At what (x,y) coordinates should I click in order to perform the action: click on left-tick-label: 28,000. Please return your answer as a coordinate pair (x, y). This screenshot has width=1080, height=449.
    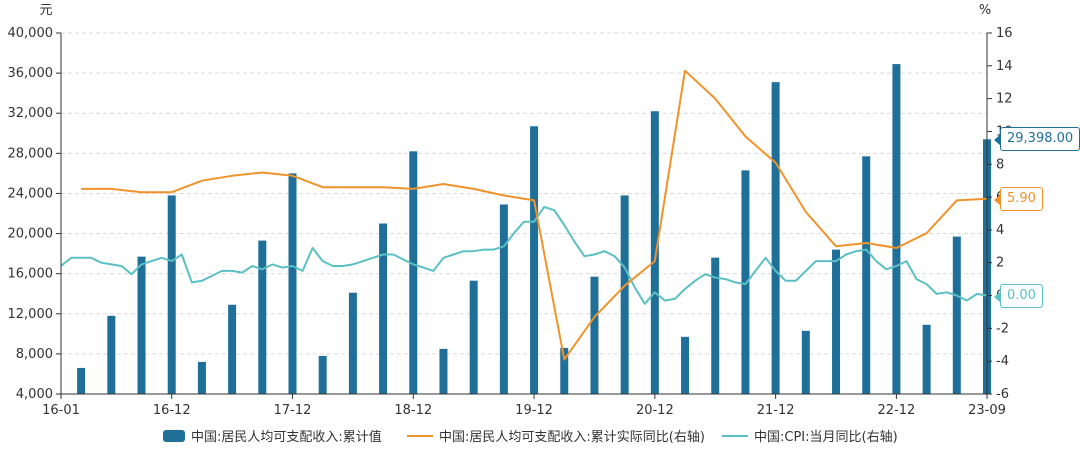
    Looking at the image, I should click on (31, 153).